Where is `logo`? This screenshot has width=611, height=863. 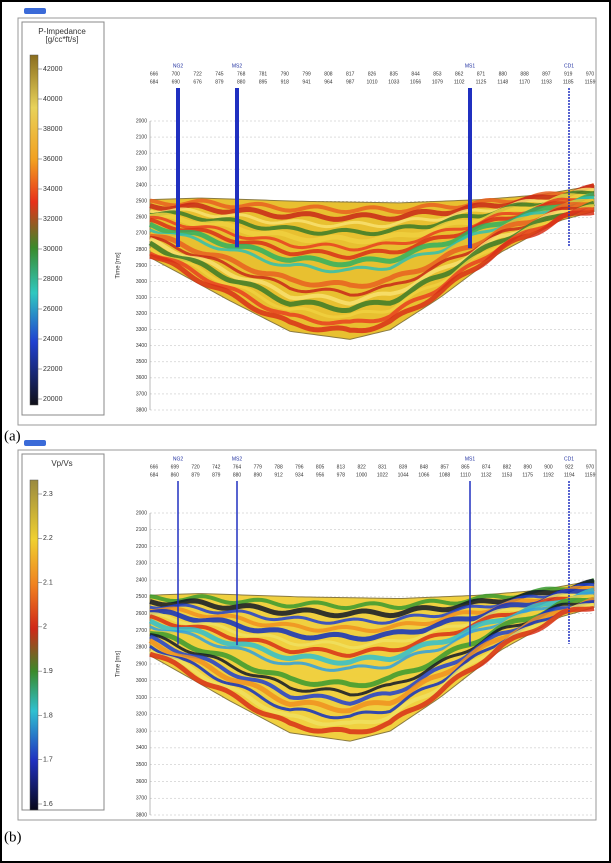
logo is located at coordinates (35, 11).